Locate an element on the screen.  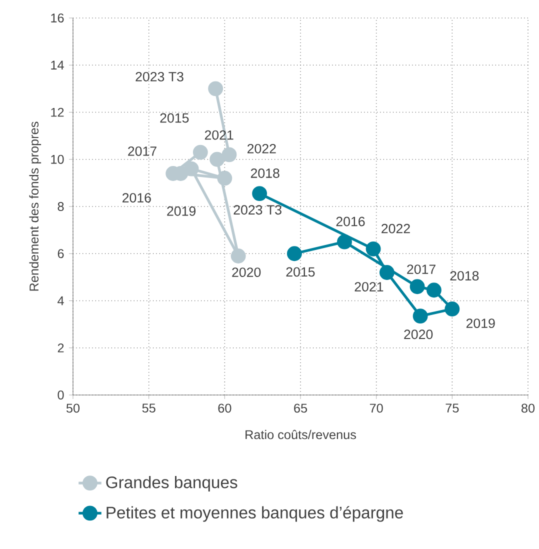
x-tick-label: 60 is located at coordinates (224, 408).